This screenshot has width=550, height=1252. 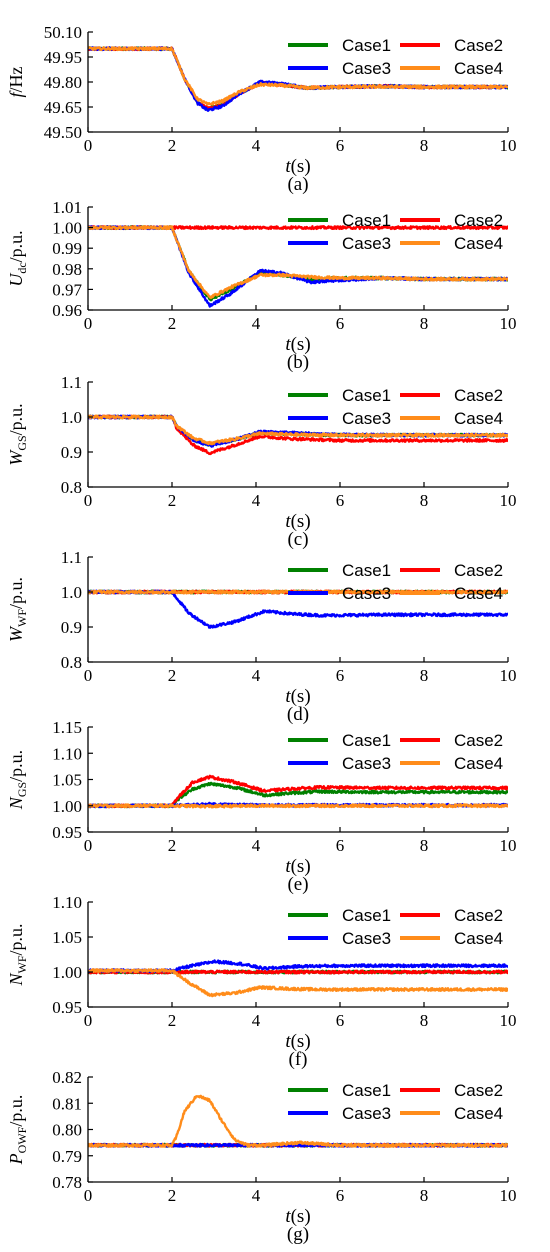 I want to click on y-axis-label: WGS/p.u., so click(x=17, y=434).